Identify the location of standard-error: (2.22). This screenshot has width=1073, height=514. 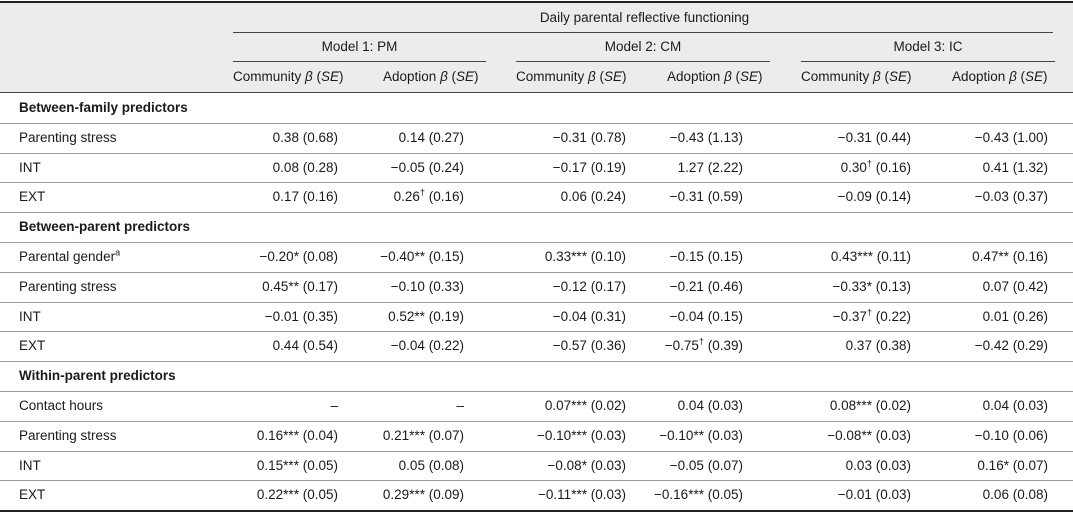
(725, 167).